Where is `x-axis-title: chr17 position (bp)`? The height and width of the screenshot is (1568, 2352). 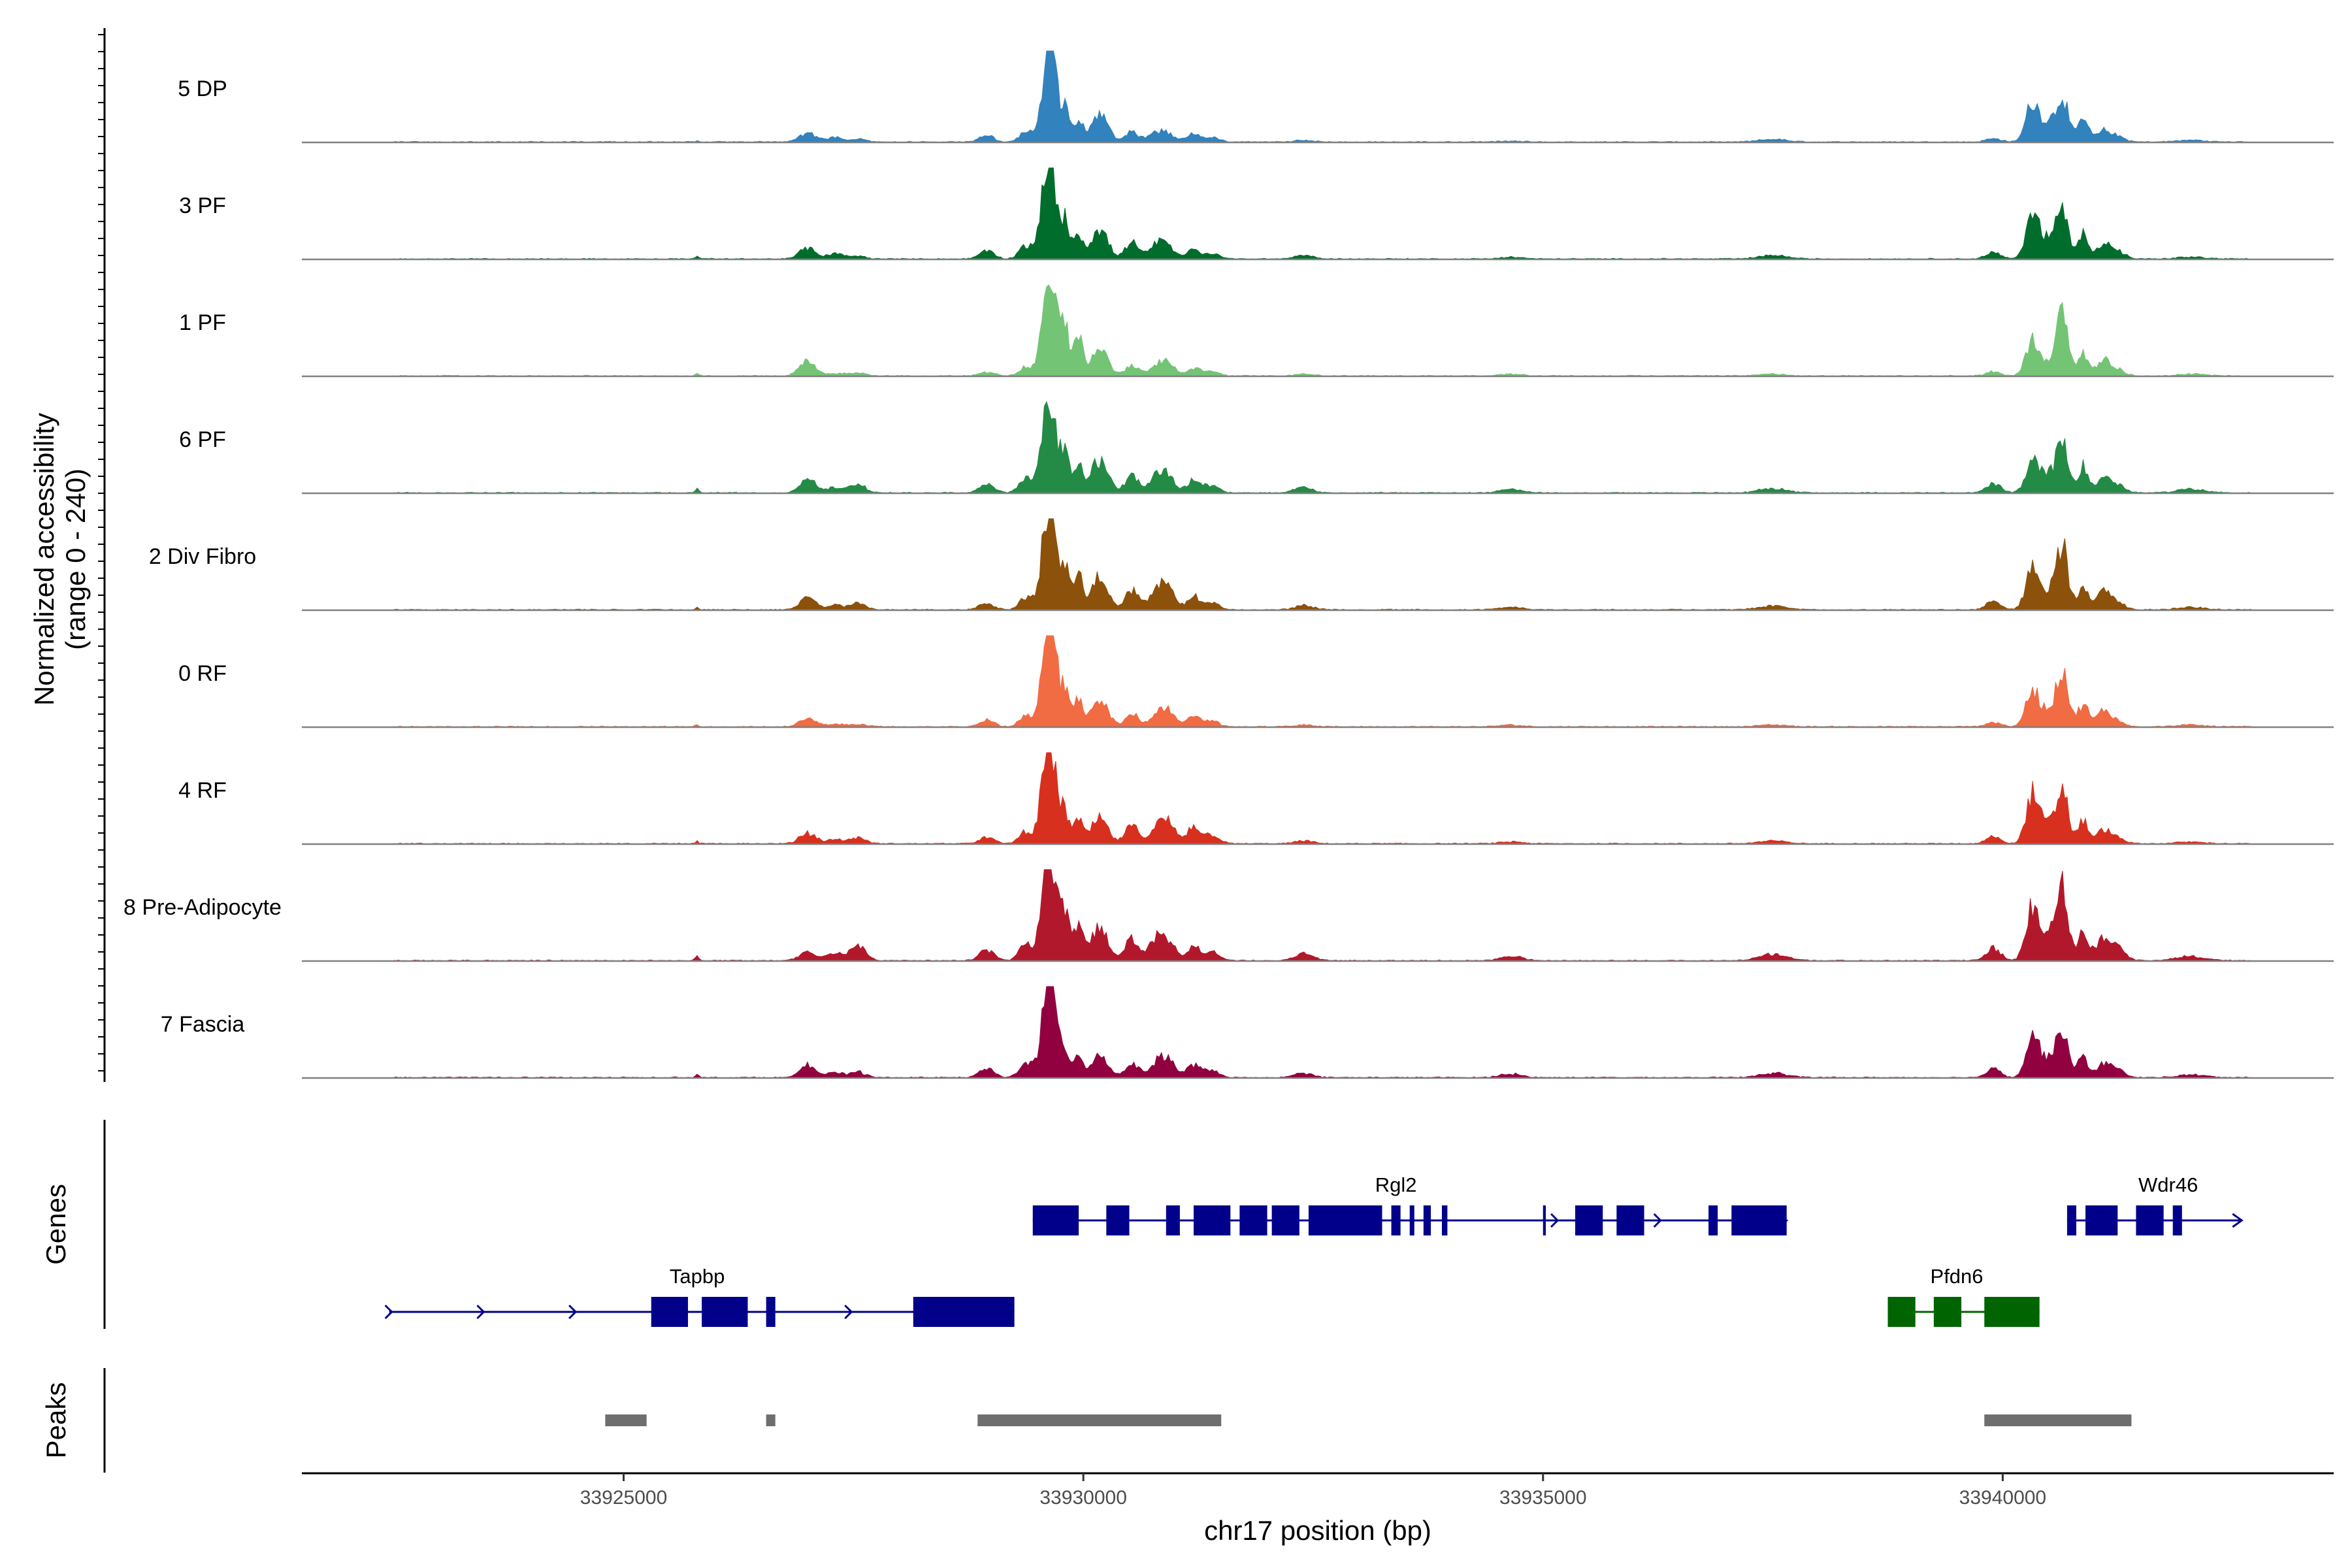
x-axis-title: chr17 position (bp) is located at coordinates (1317, 1530).